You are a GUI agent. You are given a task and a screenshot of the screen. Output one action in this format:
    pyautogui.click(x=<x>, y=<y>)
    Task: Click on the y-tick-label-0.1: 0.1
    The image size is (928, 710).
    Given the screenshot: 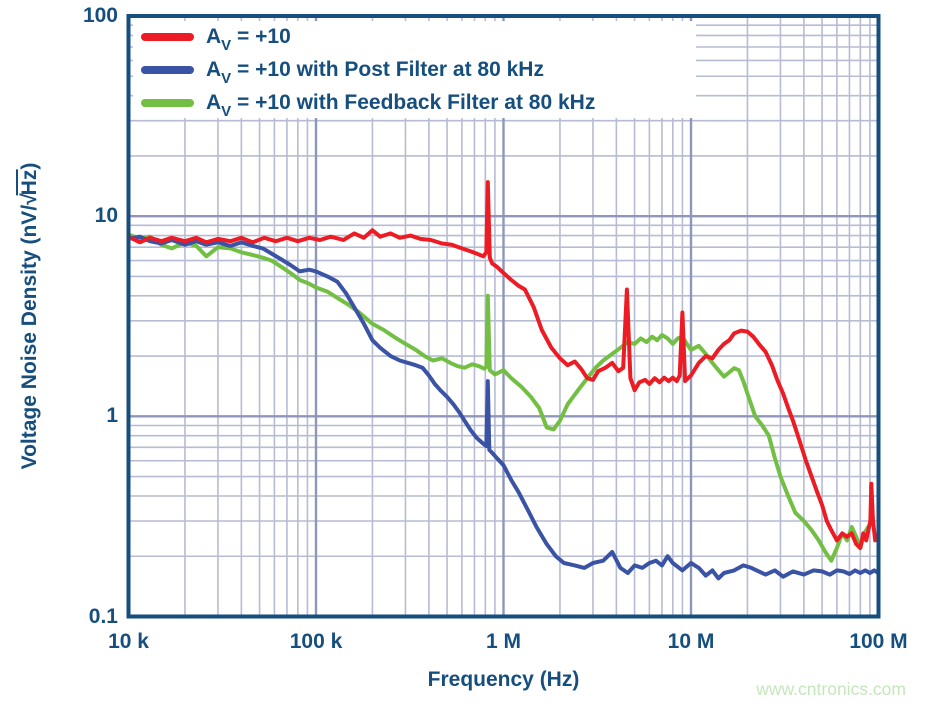 What is the action you would take?
    pyautogui.click(x=103, y=616)
    